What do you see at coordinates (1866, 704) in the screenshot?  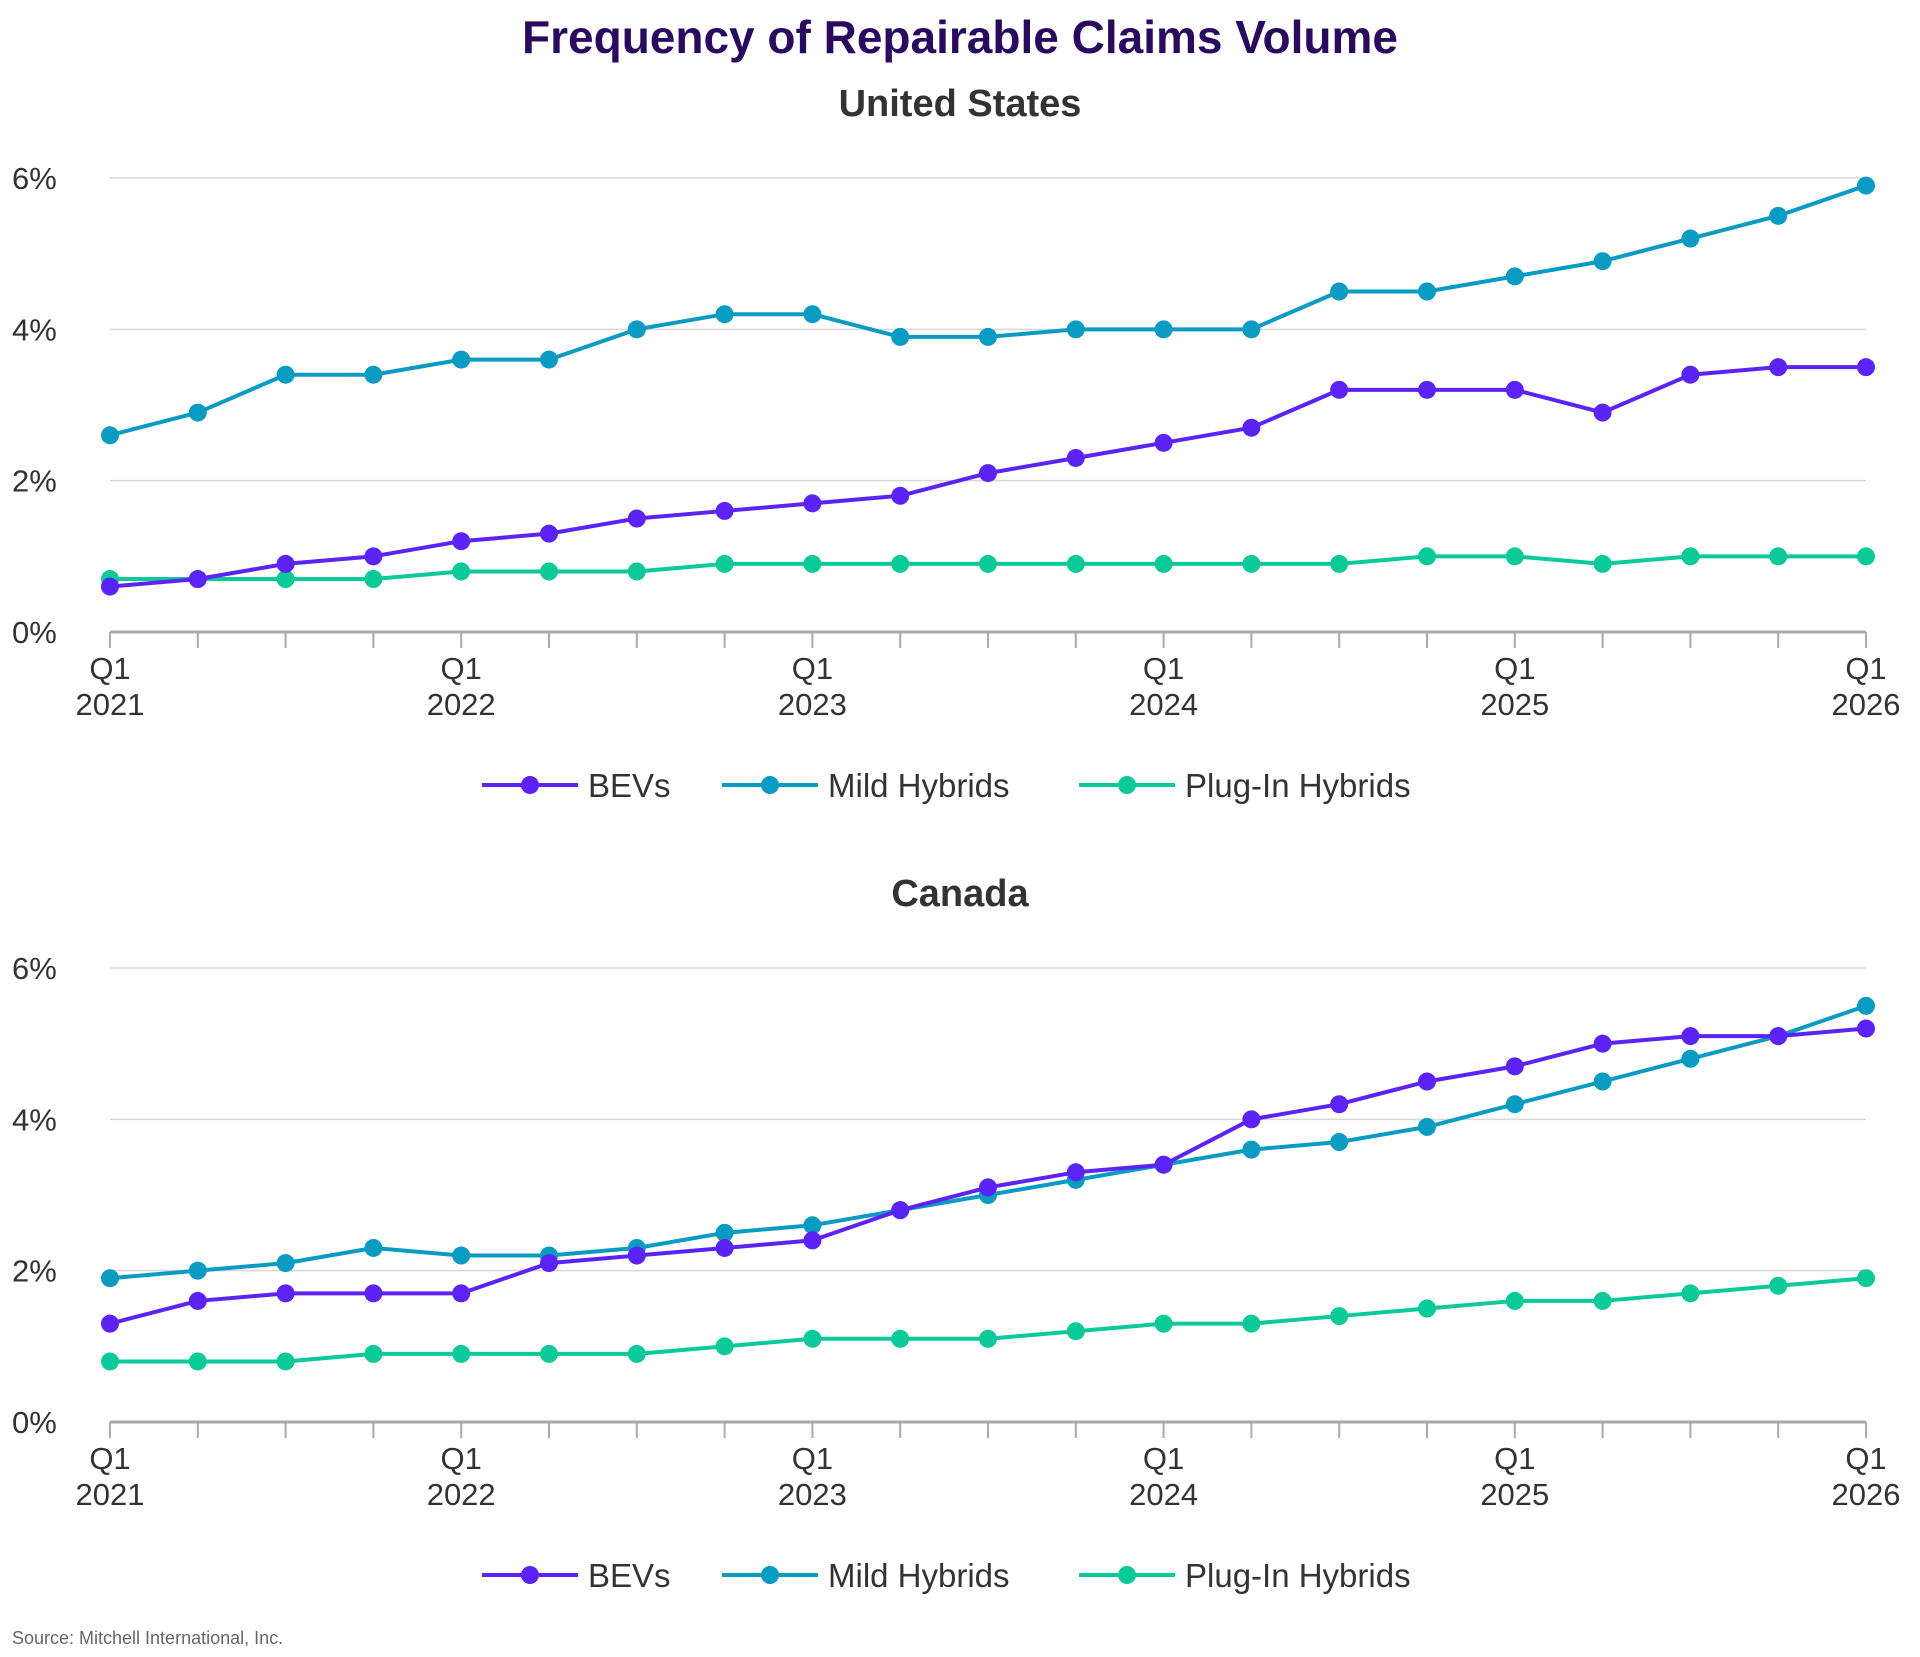 I see `us-x-tick-year: 2026` at bounding box center [1866, 704].